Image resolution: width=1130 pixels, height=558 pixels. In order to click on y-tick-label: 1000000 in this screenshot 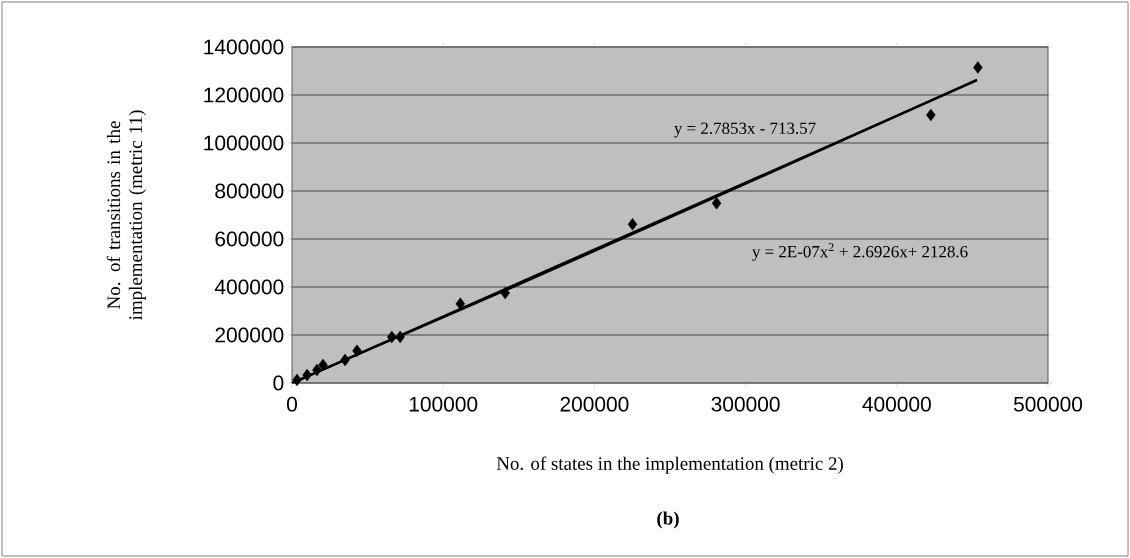, I will do `click(244, 143)`.